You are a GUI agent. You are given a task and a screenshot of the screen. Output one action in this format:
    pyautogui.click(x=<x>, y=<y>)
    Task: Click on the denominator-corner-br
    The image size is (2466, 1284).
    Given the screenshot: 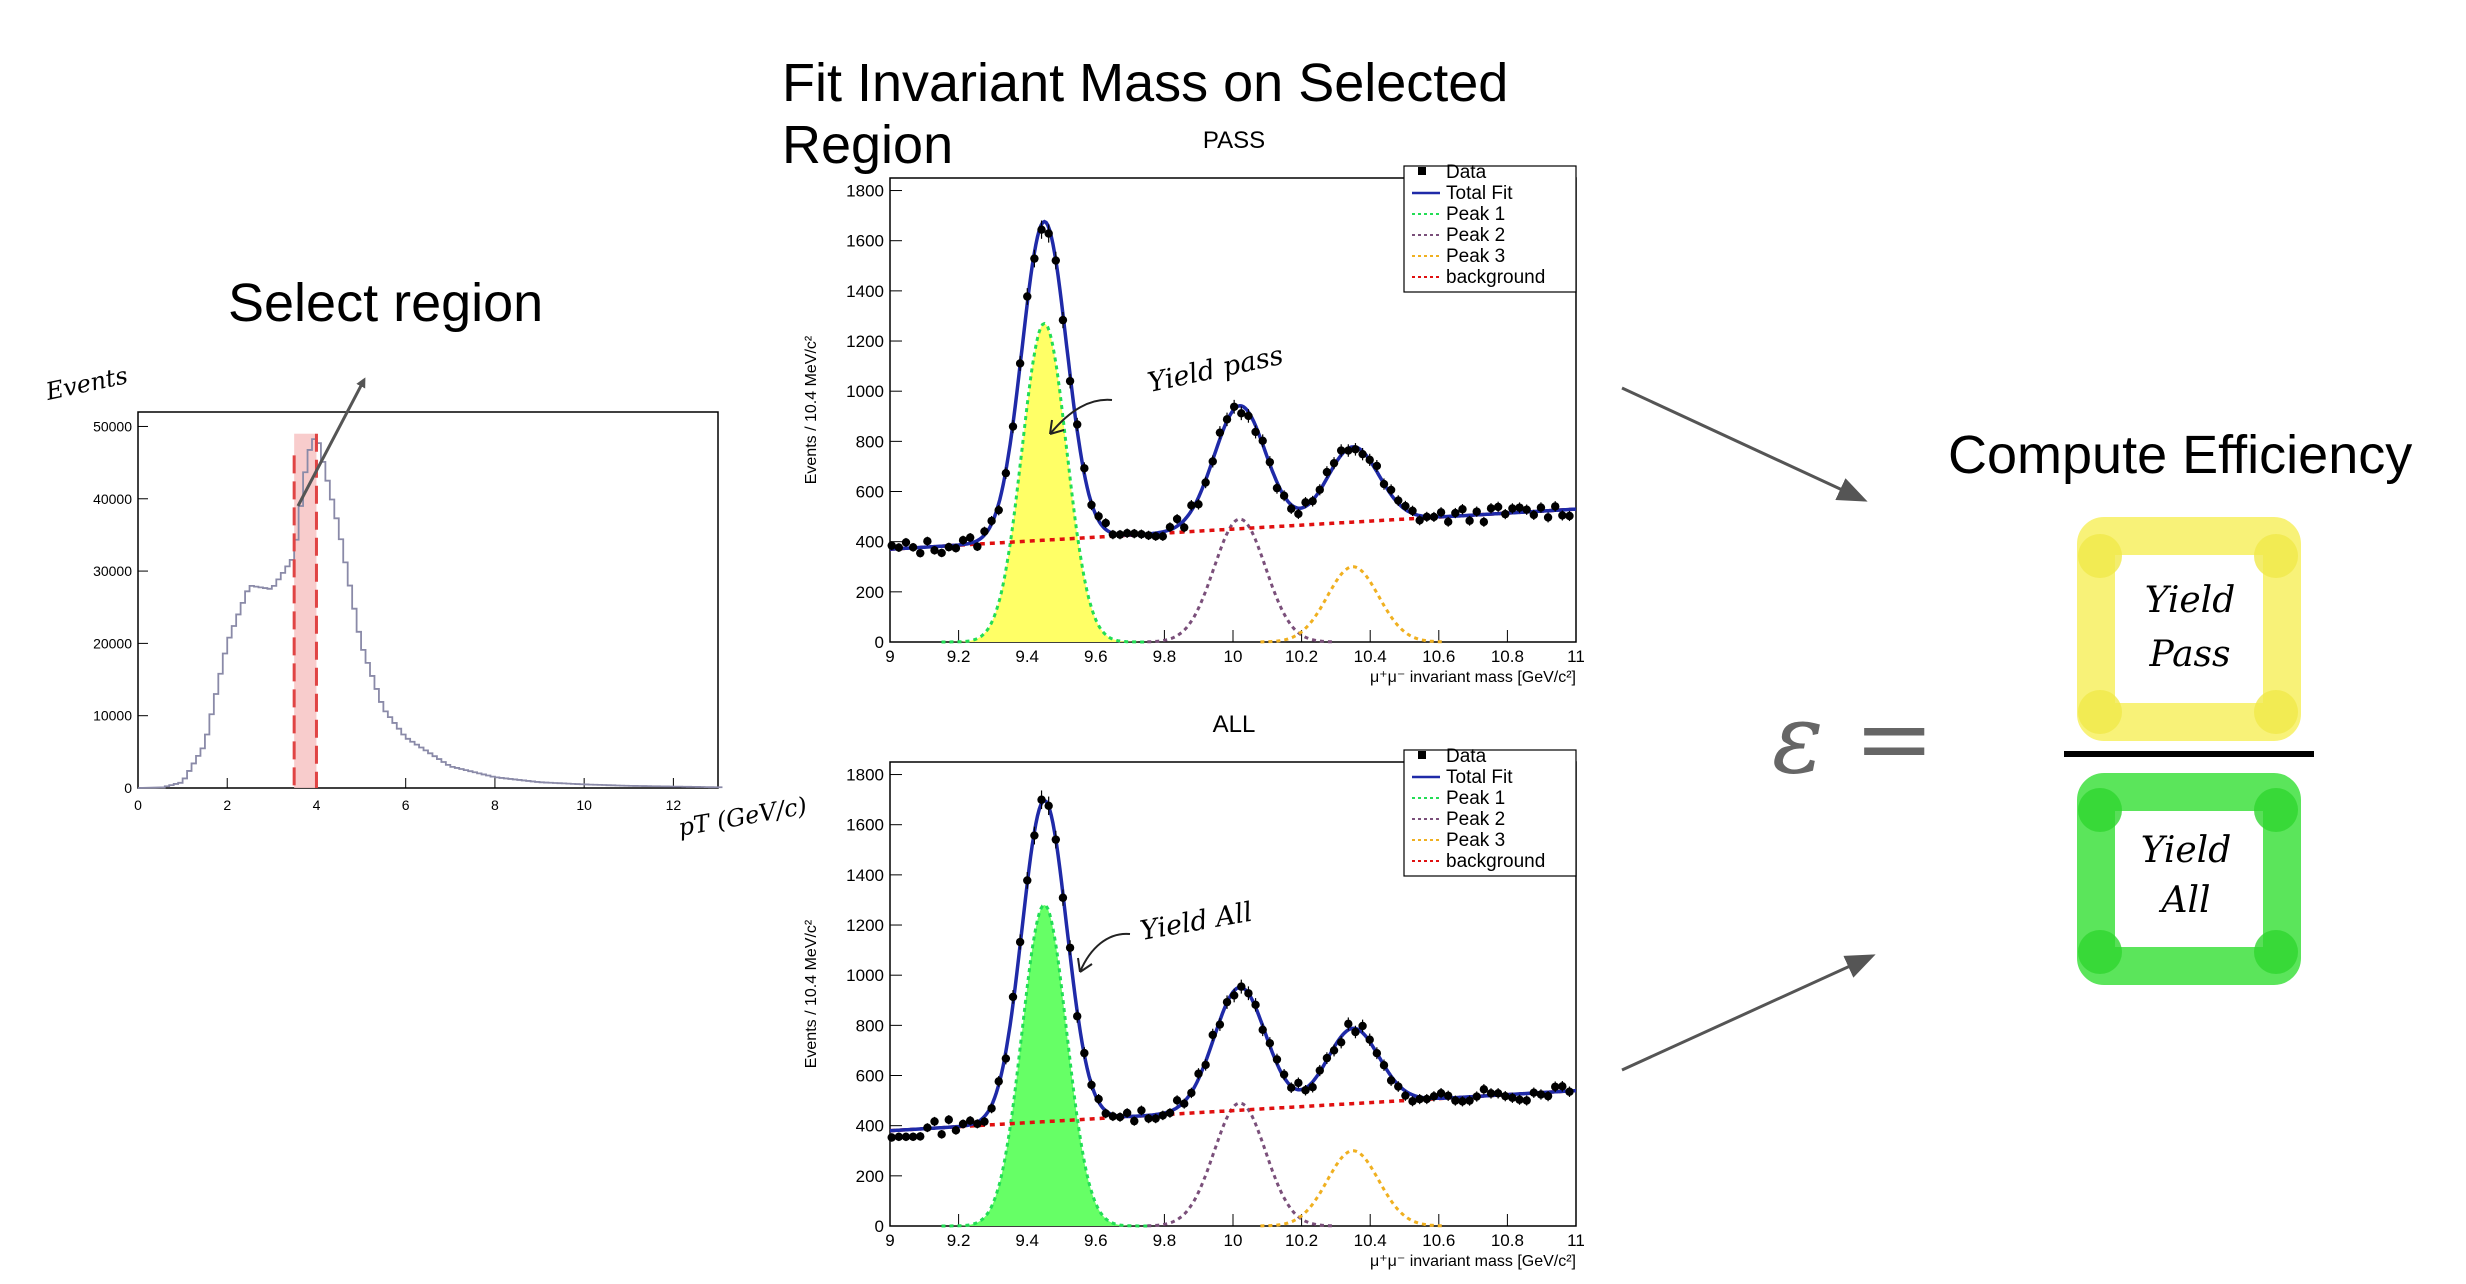 What is the action you would take?
    pyautogui.click(x=2276, y=952)
    